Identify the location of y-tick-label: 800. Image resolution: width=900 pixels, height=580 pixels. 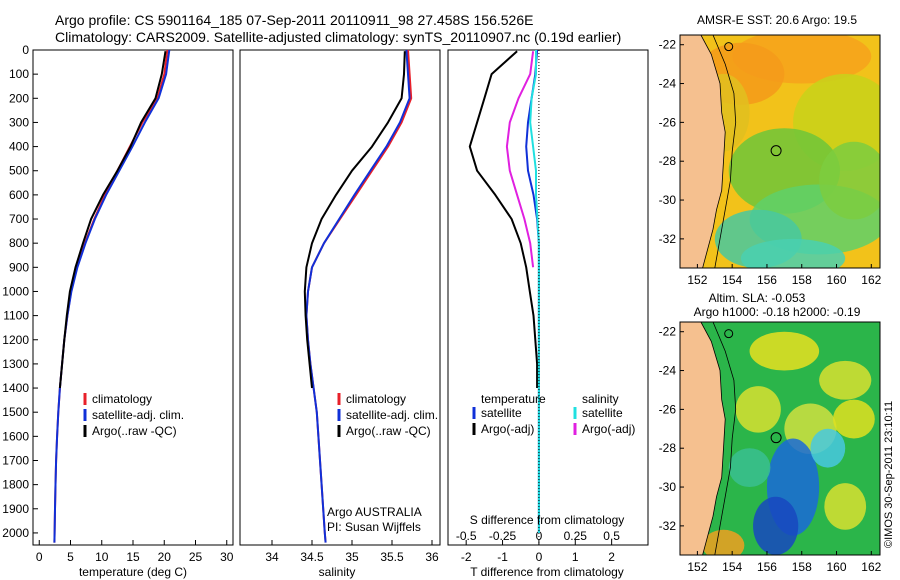
(19, 243).